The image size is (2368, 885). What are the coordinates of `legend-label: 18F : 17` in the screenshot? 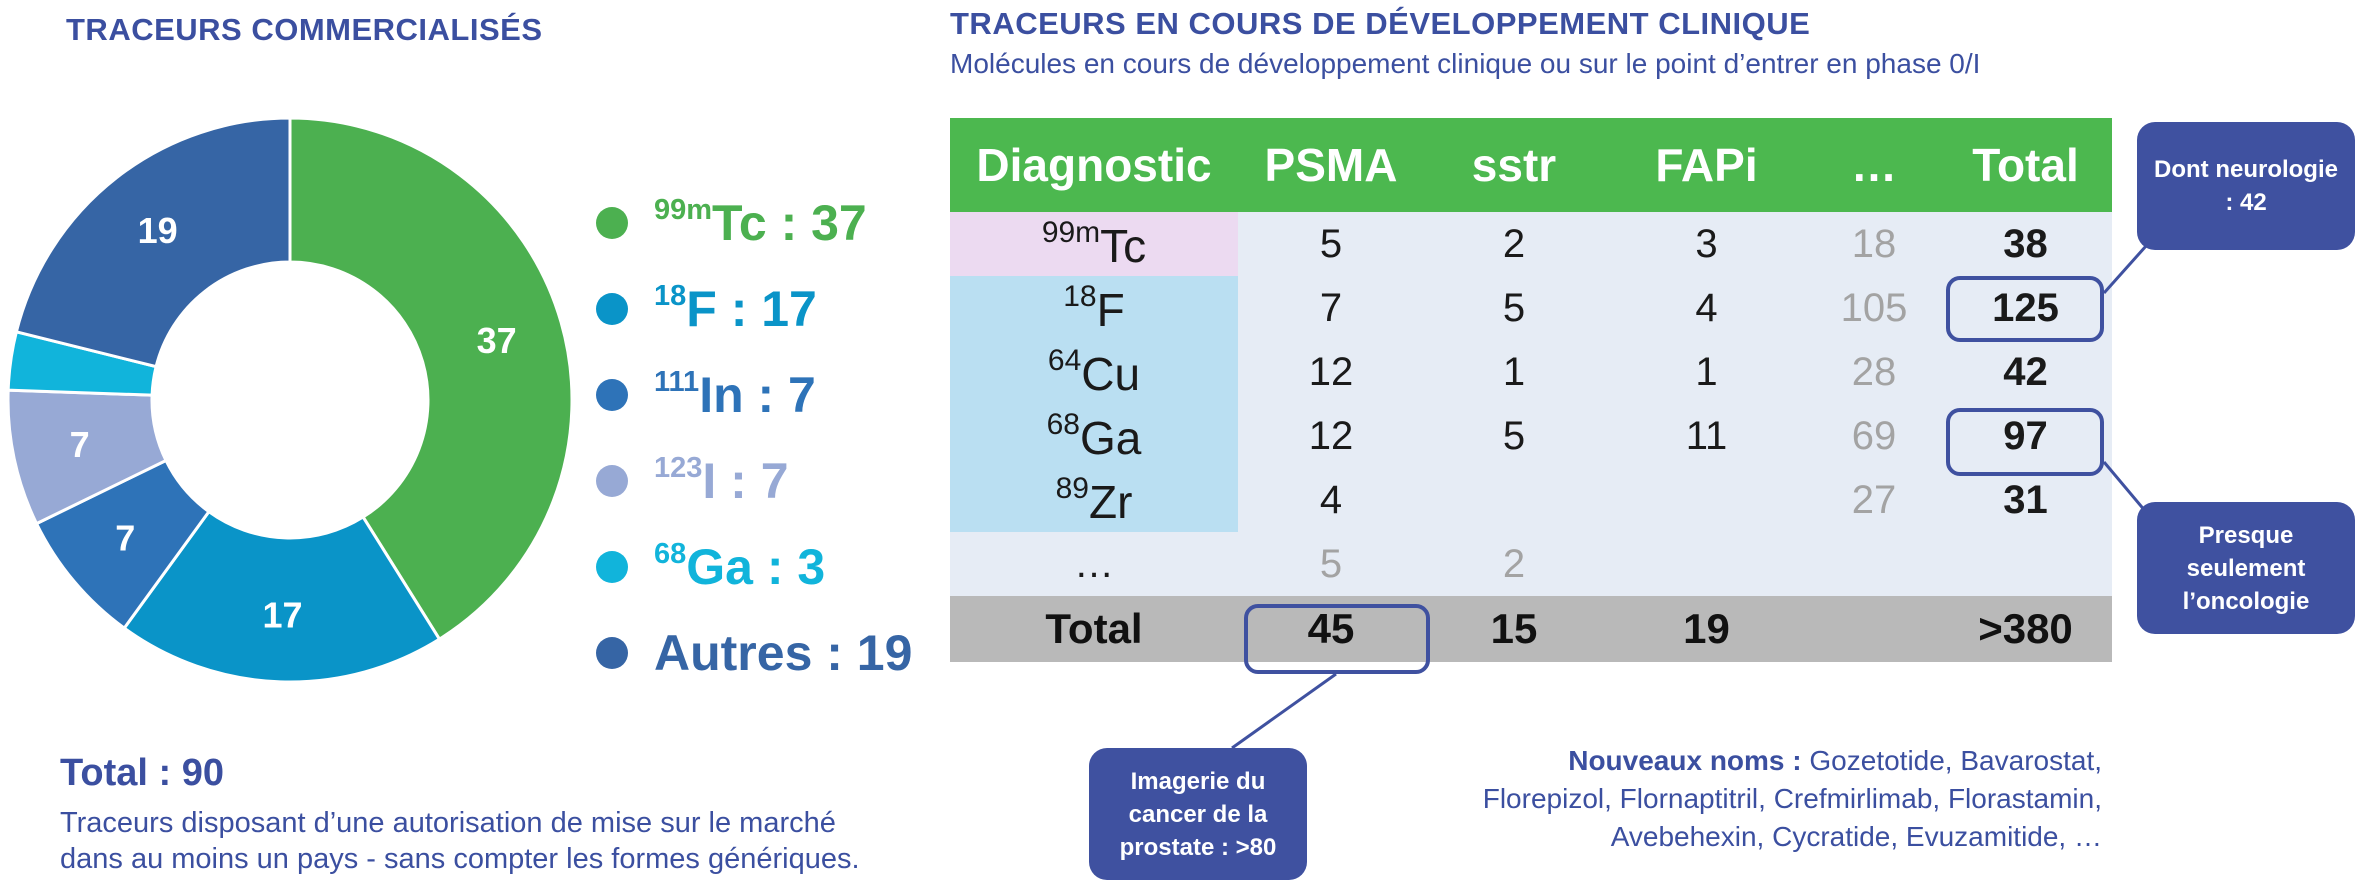 It's located at (735, 309).